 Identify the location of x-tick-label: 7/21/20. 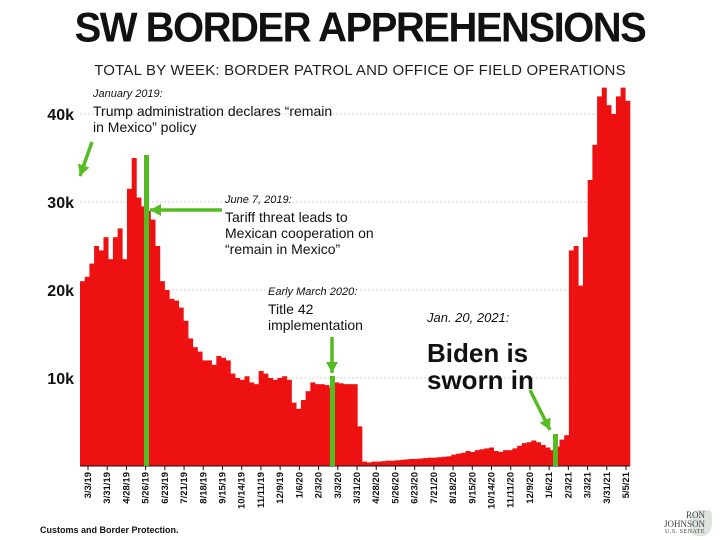
(434, 488).